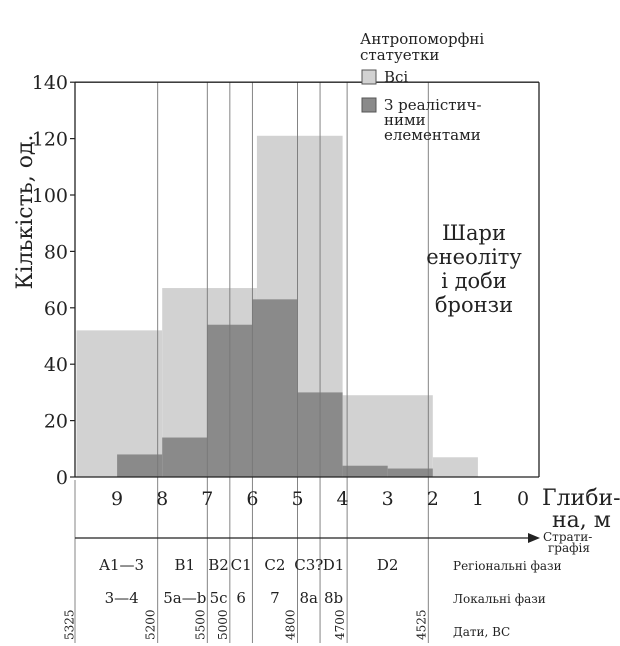  I want to click on regional-phase-1: B1, so click(184, 565).